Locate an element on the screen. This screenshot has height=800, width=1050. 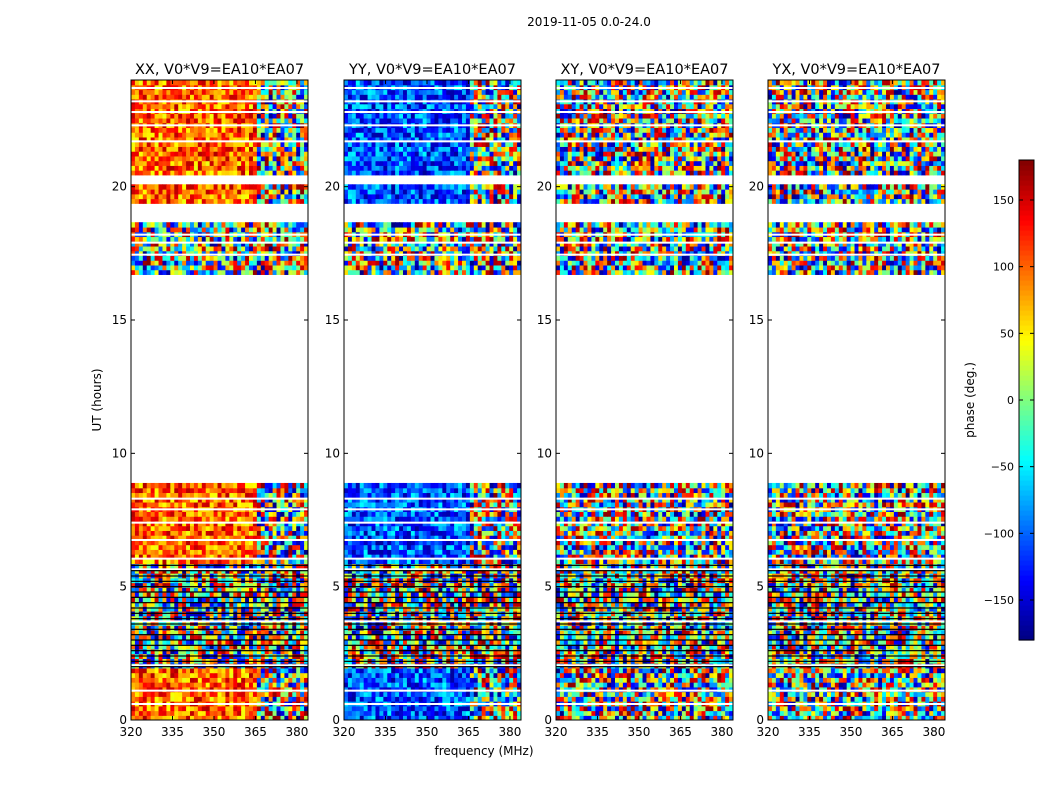
flag-line is located at coordinates (219, 621).